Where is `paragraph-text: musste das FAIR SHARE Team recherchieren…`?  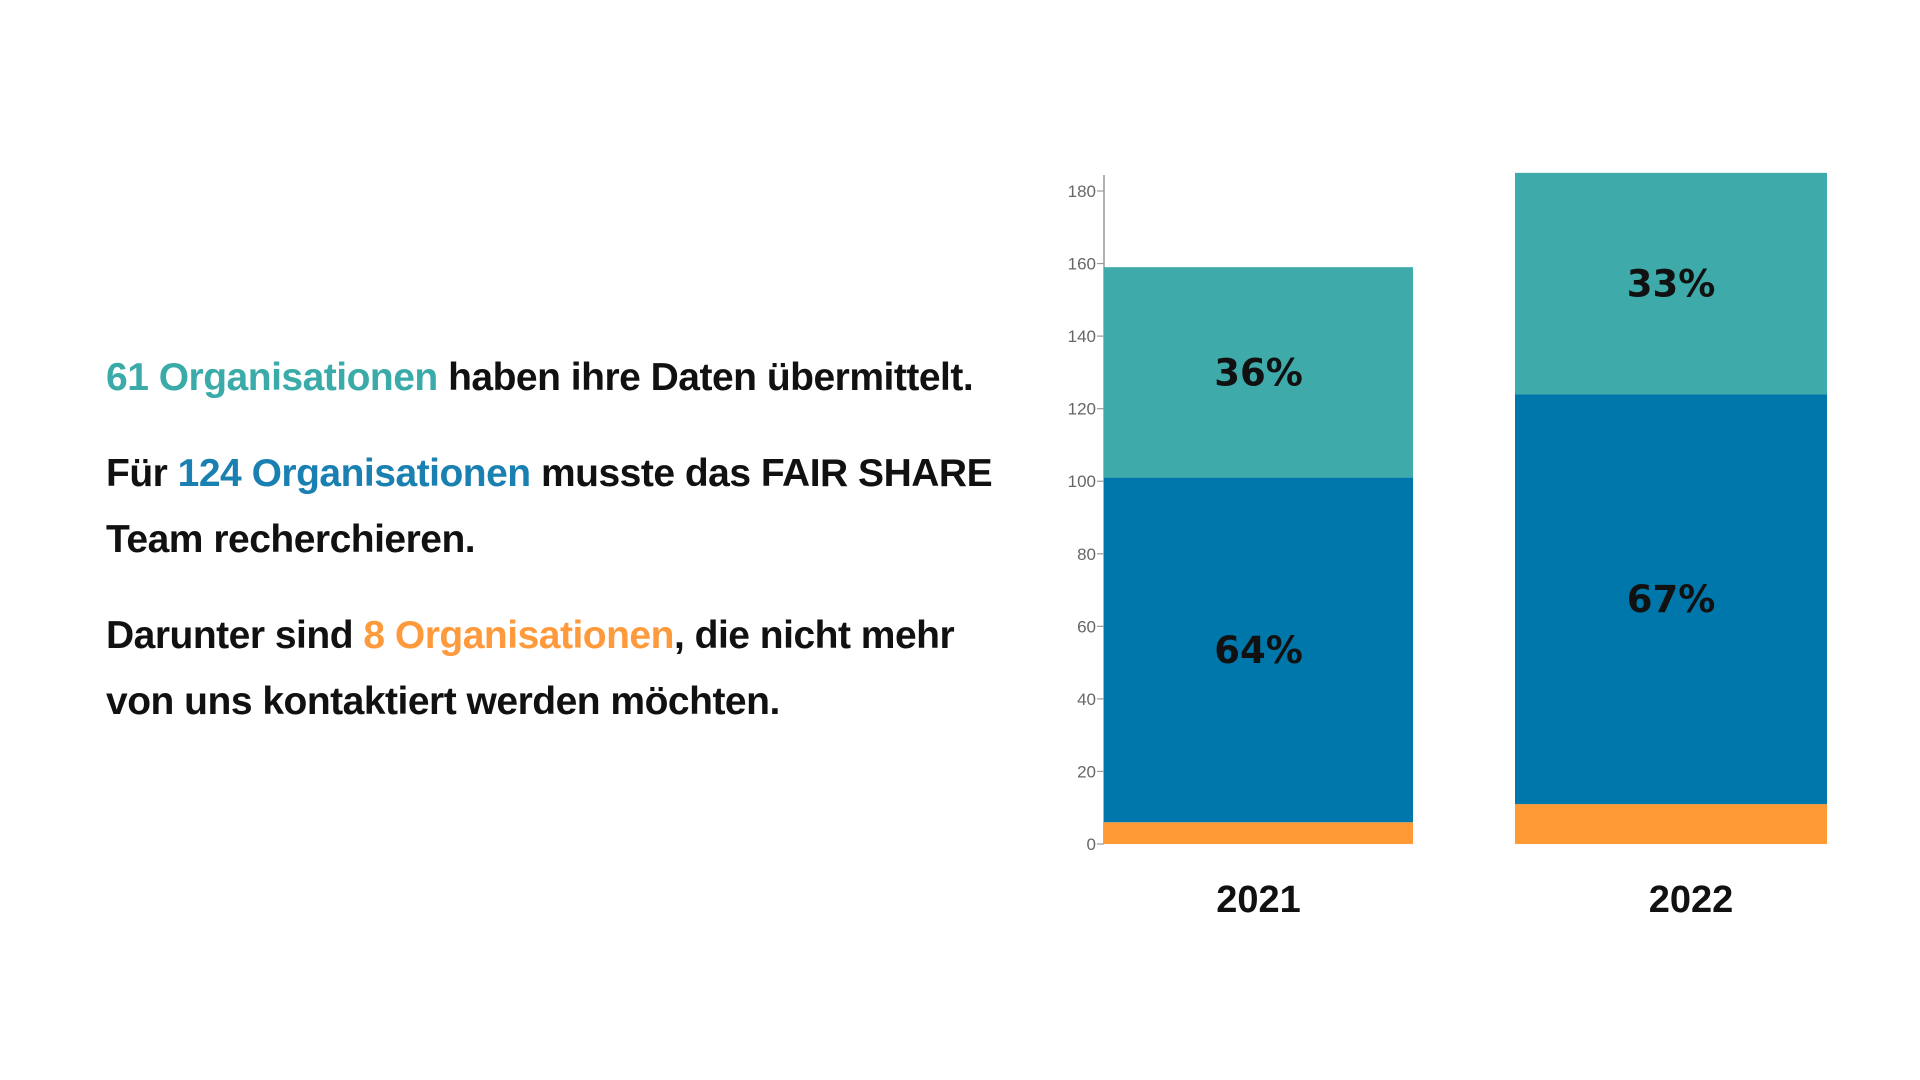 paragraph-text: musste das FAIR SHARE Team recherchieren… is located at coordinates (549, 506).